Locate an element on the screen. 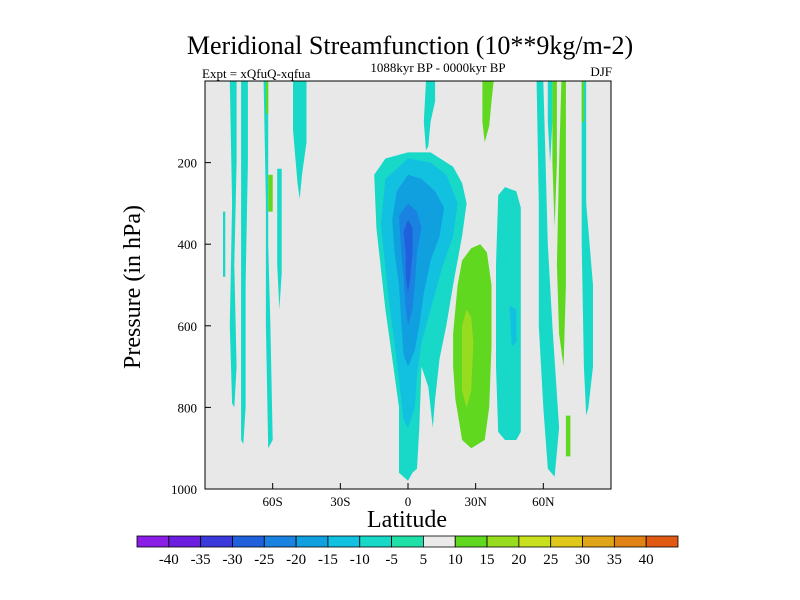 This screenshot has height=600, width=800. y-axis-label: Pressure (in hPa) is located at coordinates (133, 287).